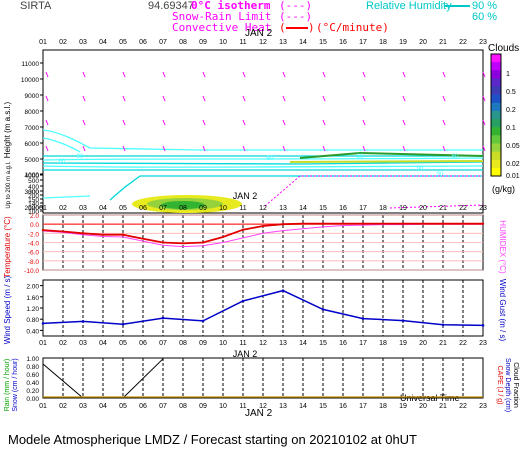 The image size is (528, 450). I want to click on height-axis-title: Height (m a.s.l.), so click(7, 129).